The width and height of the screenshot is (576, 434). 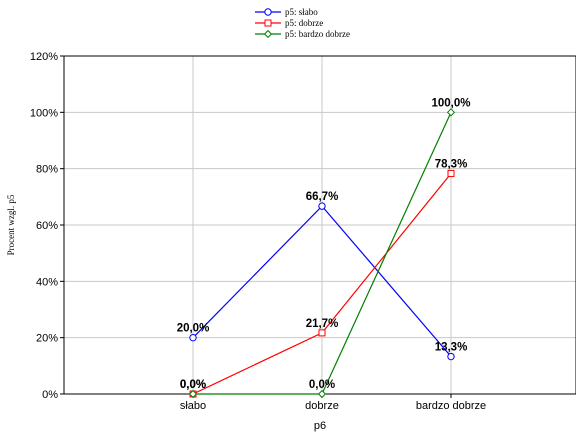 I want to click on x-tick-label: dobrze, so click(x=322, y=406).